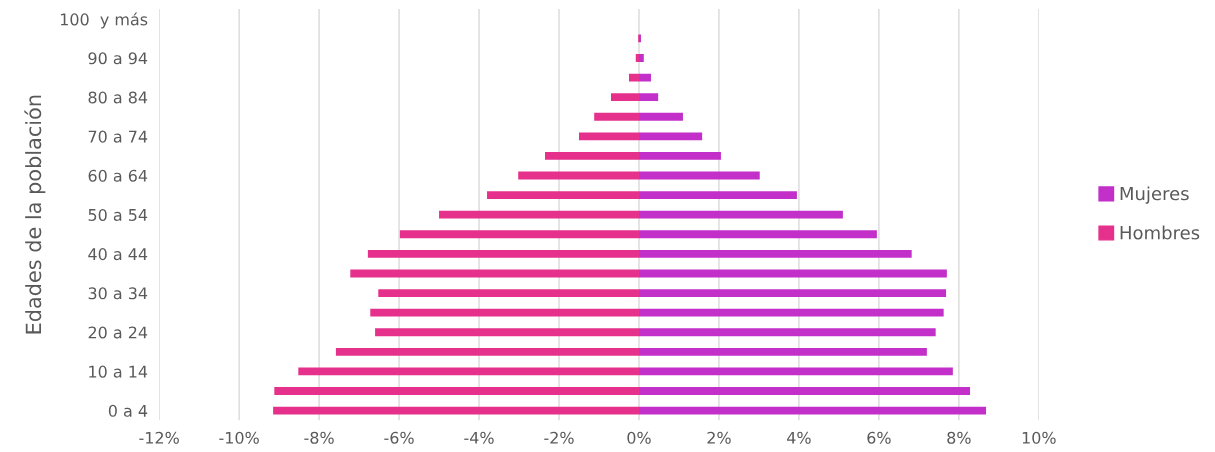  I want to click on y-tick-label: 90 a 94, so click(118, 58).